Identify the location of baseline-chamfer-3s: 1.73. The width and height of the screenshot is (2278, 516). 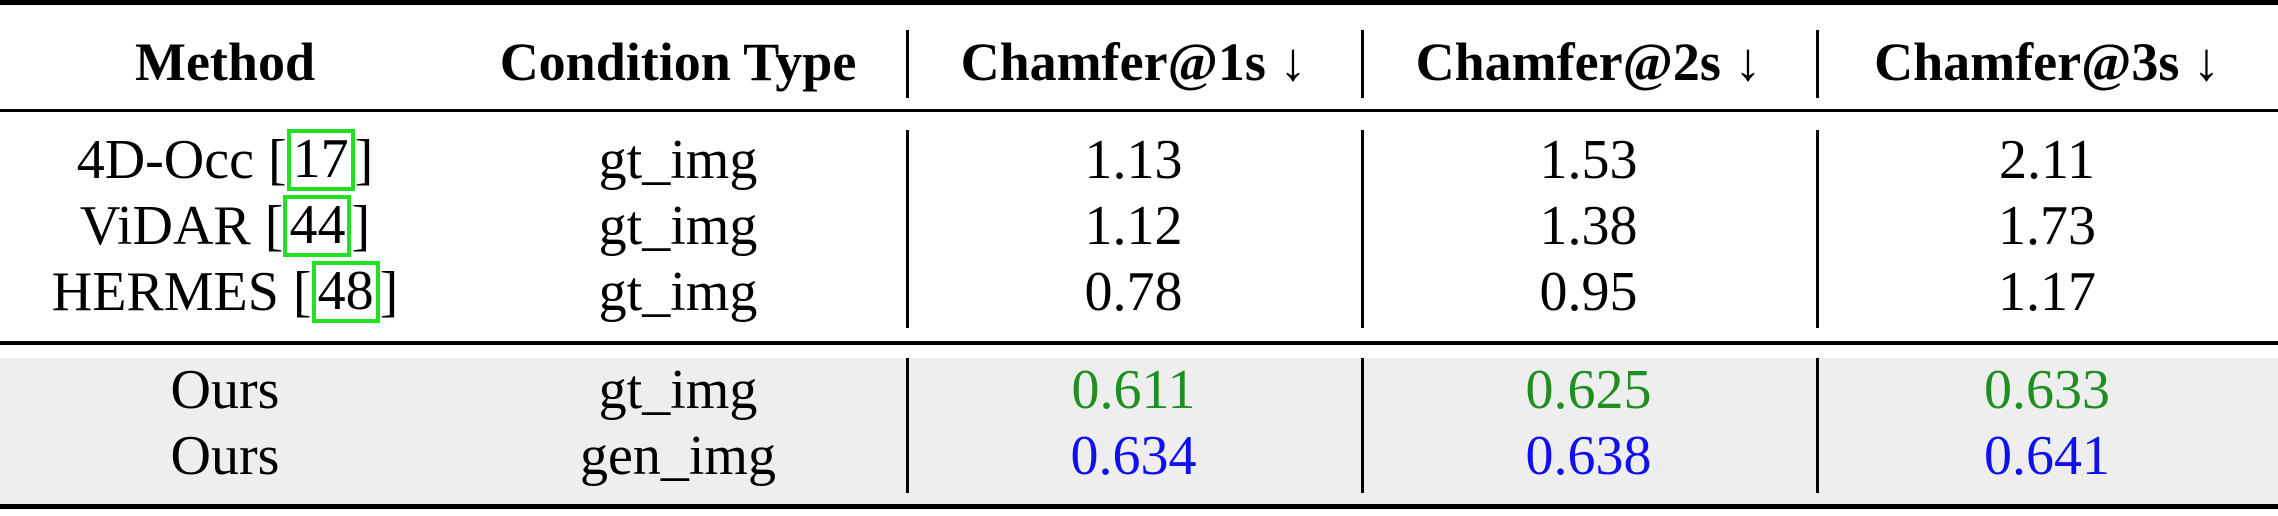
(2047, 226).